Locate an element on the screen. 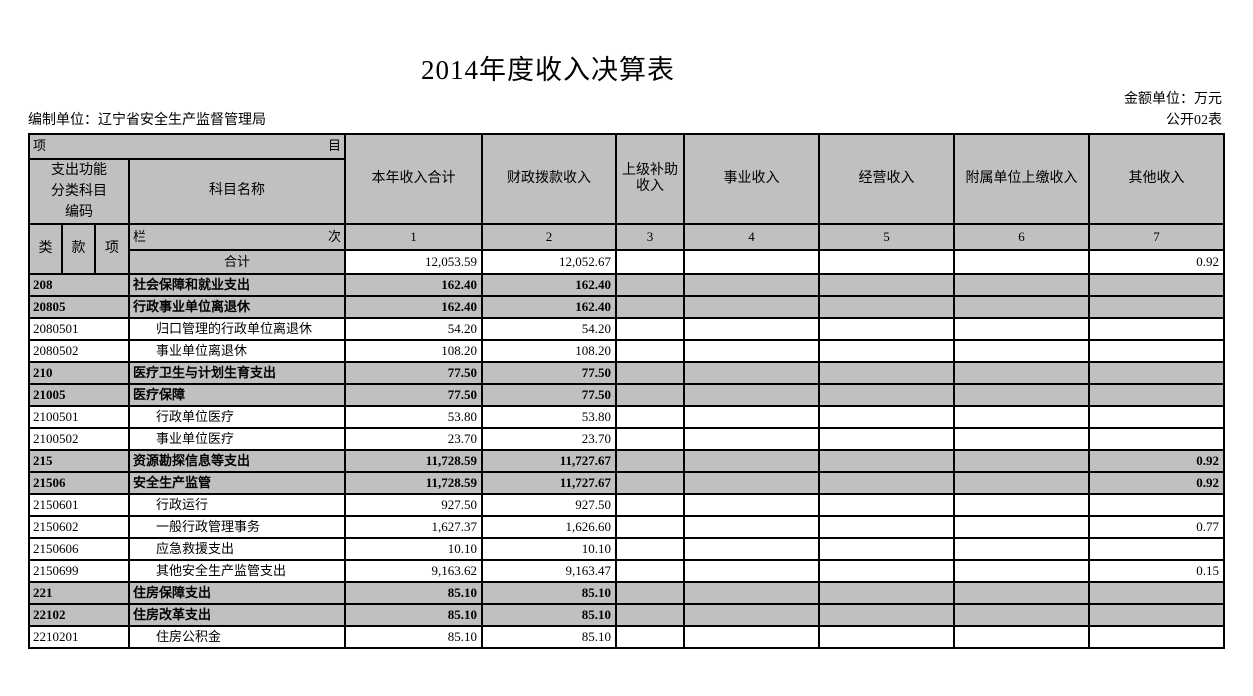  table-row: 2100502 事业单位医疗 23.70 23.70 is located at coordinates (627, 439).